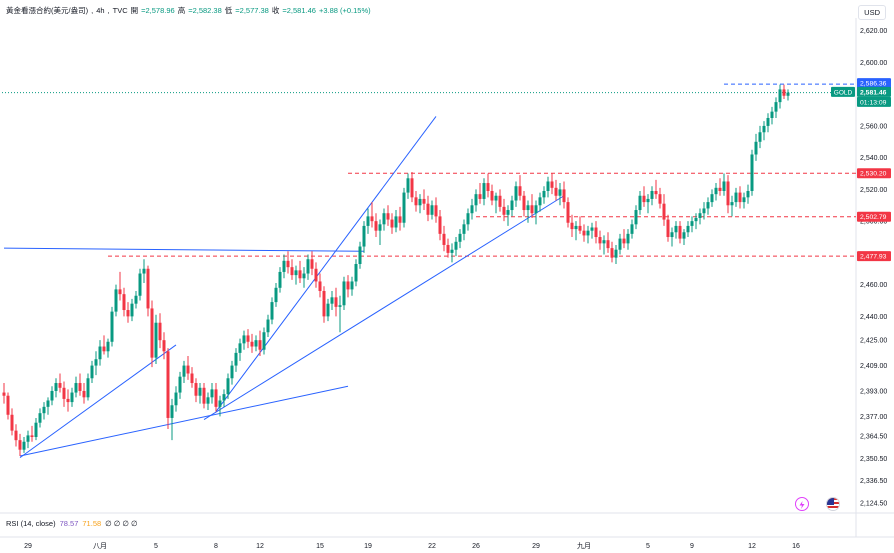 This screenshot has width=894, height=553. What do you see at coordinates (100, 546) in the screenshot?
I see `x-tick-label: 八月` at bounding box center [100, 546].